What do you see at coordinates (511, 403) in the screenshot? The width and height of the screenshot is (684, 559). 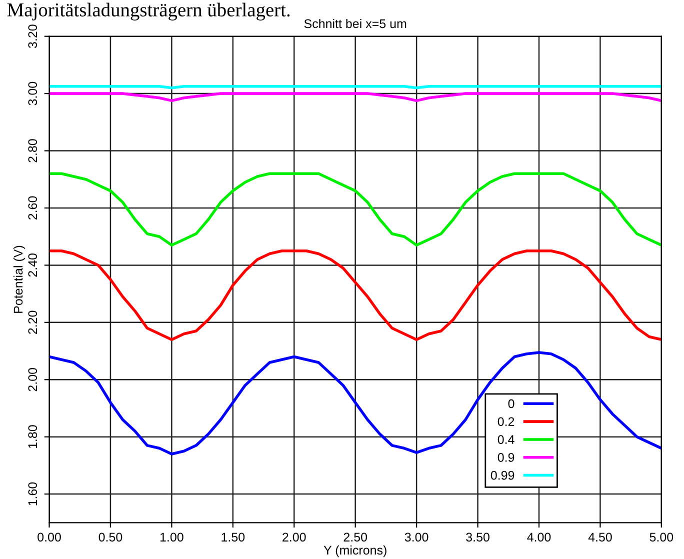 I see `legend-label: 0` at bounding box center [511, 403].